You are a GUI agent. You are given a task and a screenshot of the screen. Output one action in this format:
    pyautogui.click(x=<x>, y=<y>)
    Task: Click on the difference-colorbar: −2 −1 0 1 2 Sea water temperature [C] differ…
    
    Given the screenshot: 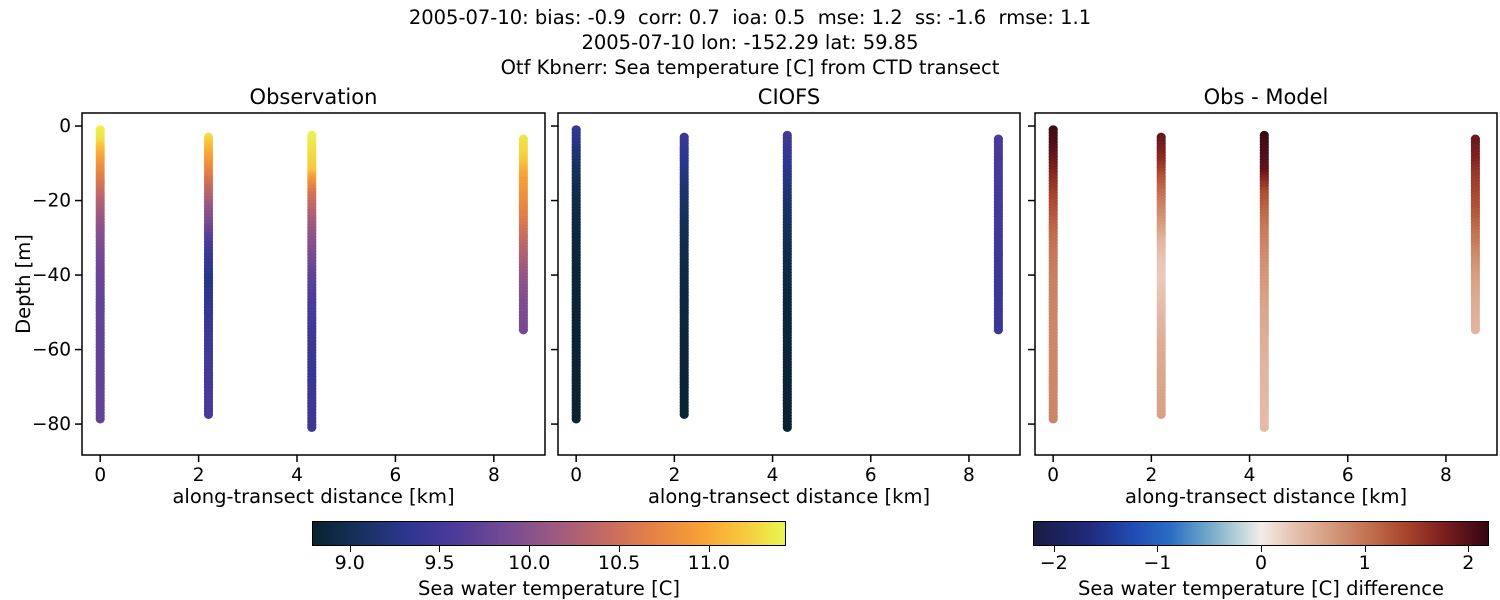 What is the action you would take?
    pyautogui.click(x=1261, y=560)
    